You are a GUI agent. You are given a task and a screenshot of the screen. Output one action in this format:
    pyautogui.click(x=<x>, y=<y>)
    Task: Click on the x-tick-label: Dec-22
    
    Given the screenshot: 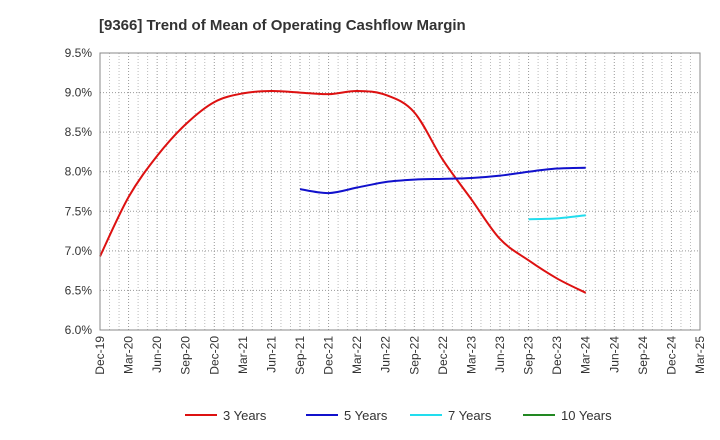 What is the action you would take?
    pyautogui.click(x=443, y=355)
    